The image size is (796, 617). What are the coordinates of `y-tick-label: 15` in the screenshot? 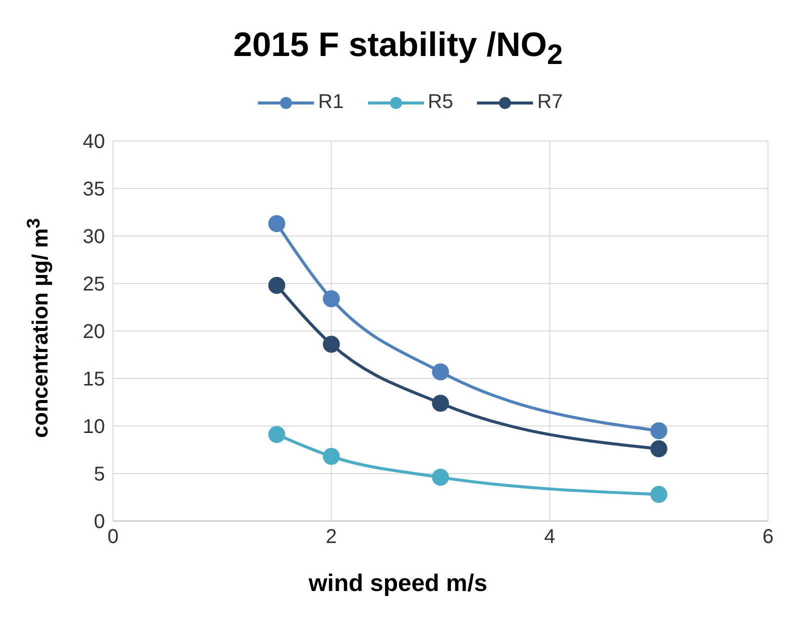 It's located at (93, 379).